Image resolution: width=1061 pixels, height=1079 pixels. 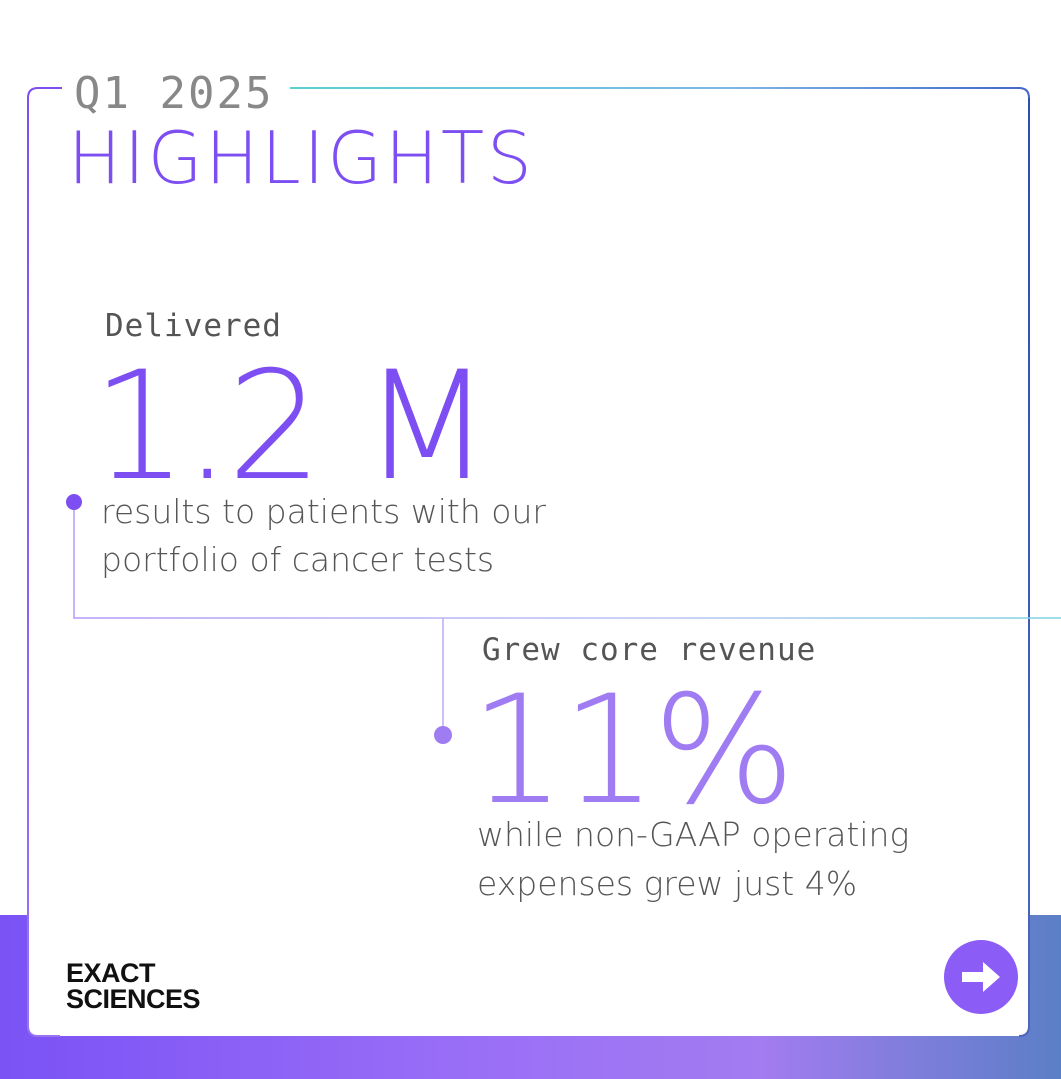 I want to click on stat2-desc-line1: while non-GAAP operating, so click(x=693, y=834).